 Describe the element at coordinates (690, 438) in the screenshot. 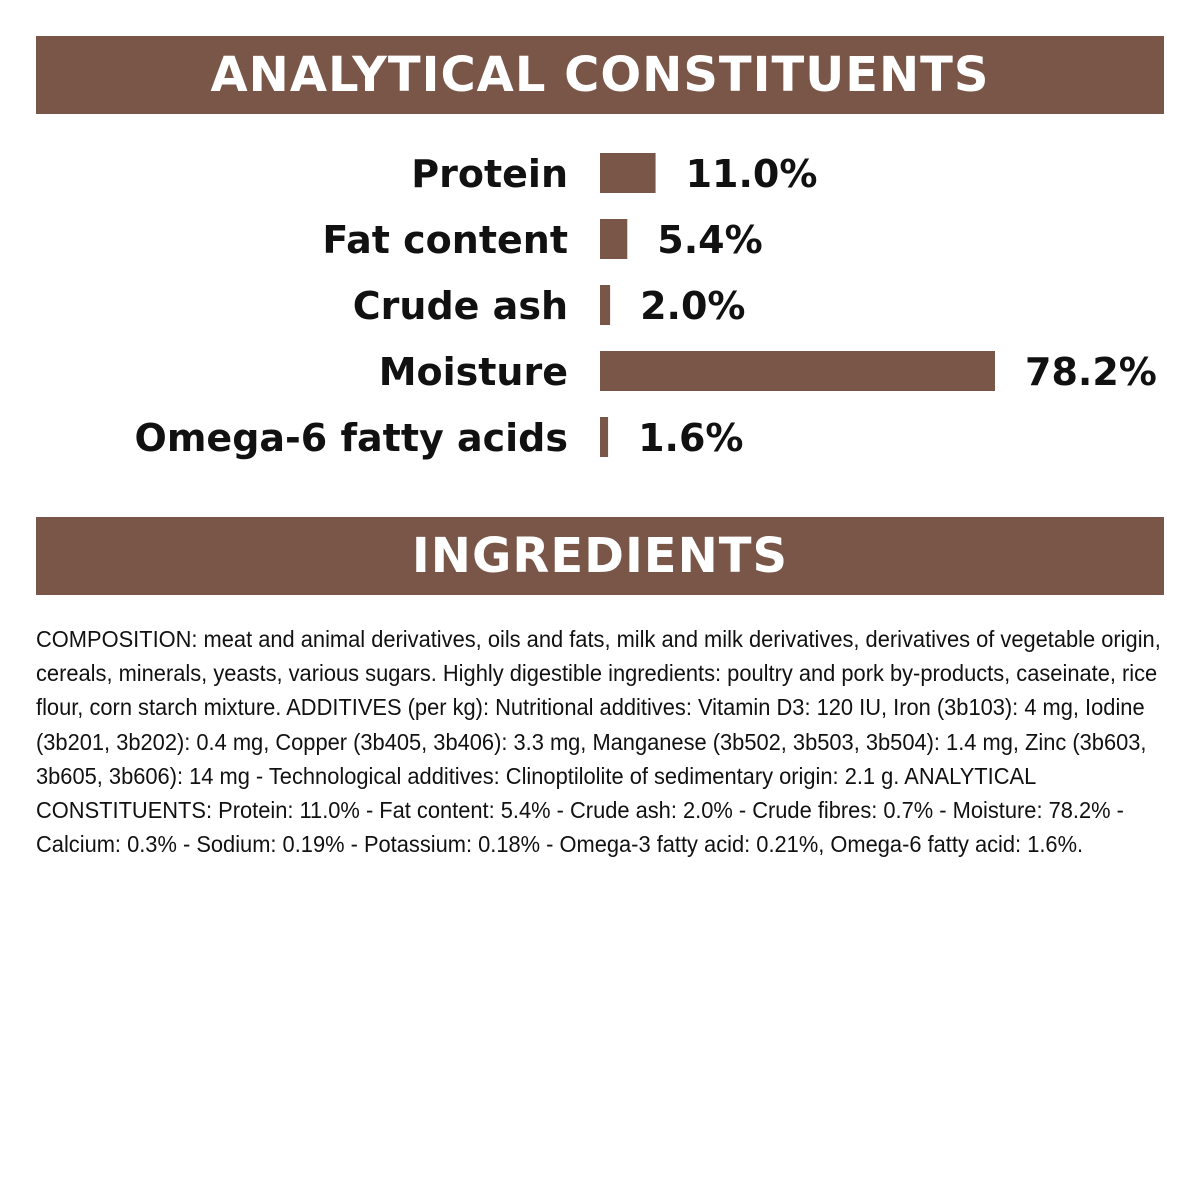

I see `constituent-value-label: 1.6%` at that location.